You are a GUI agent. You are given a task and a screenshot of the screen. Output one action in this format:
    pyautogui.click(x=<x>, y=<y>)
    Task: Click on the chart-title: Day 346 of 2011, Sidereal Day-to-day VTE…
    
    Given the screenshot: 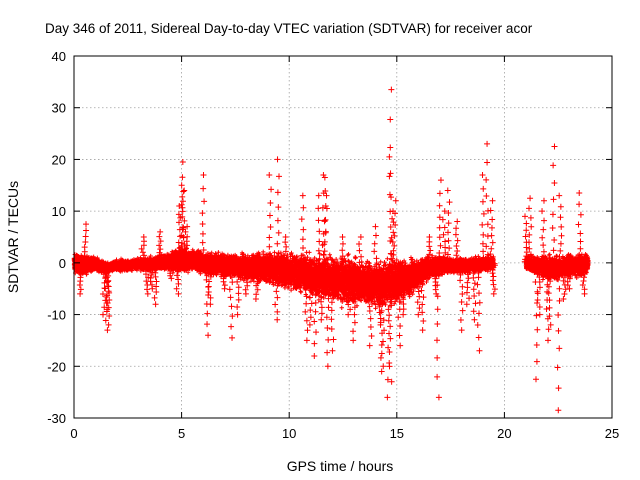 What is the action you would take?
    pyautogui.click(x=289, y=28)
    